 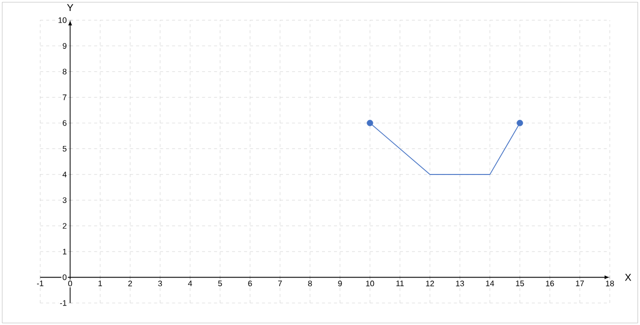 What do you see at coordinates (628, 277) in the screenshot?
I see `x-axis-title: X` at bounding box center [628, 277].